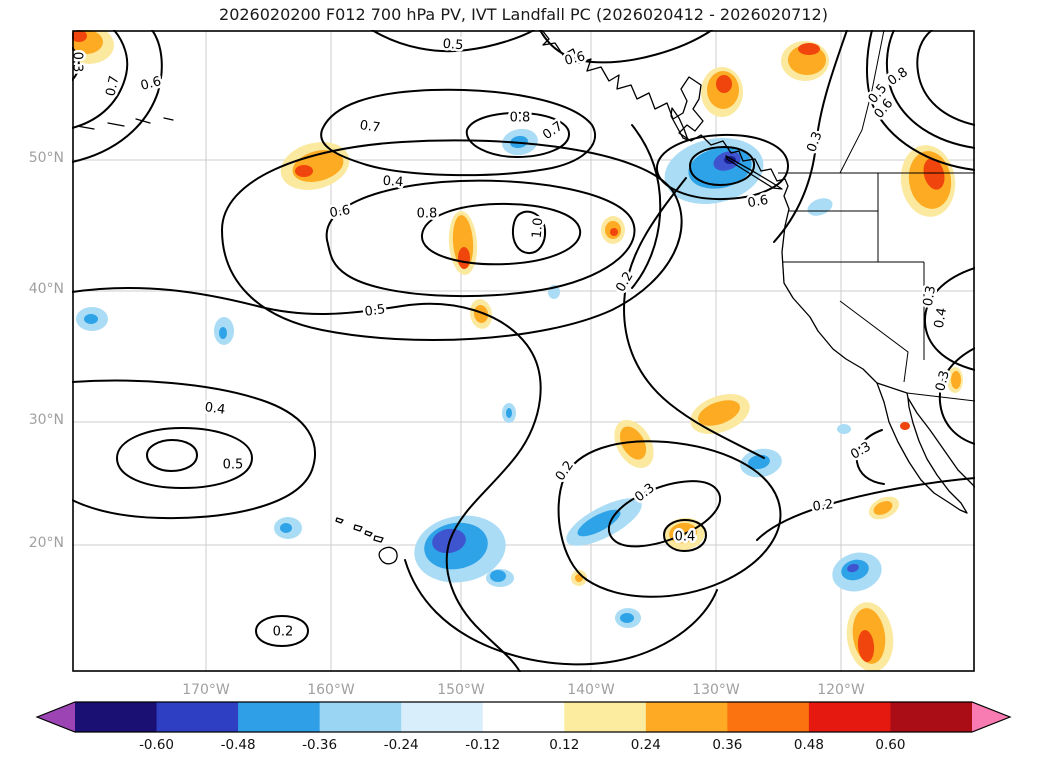 This screenshot has height=765, width=1047. Describe the element at coordinates (401, 745) in the screenshot. I see `colorbar-tick-label: -0.24` at that location.